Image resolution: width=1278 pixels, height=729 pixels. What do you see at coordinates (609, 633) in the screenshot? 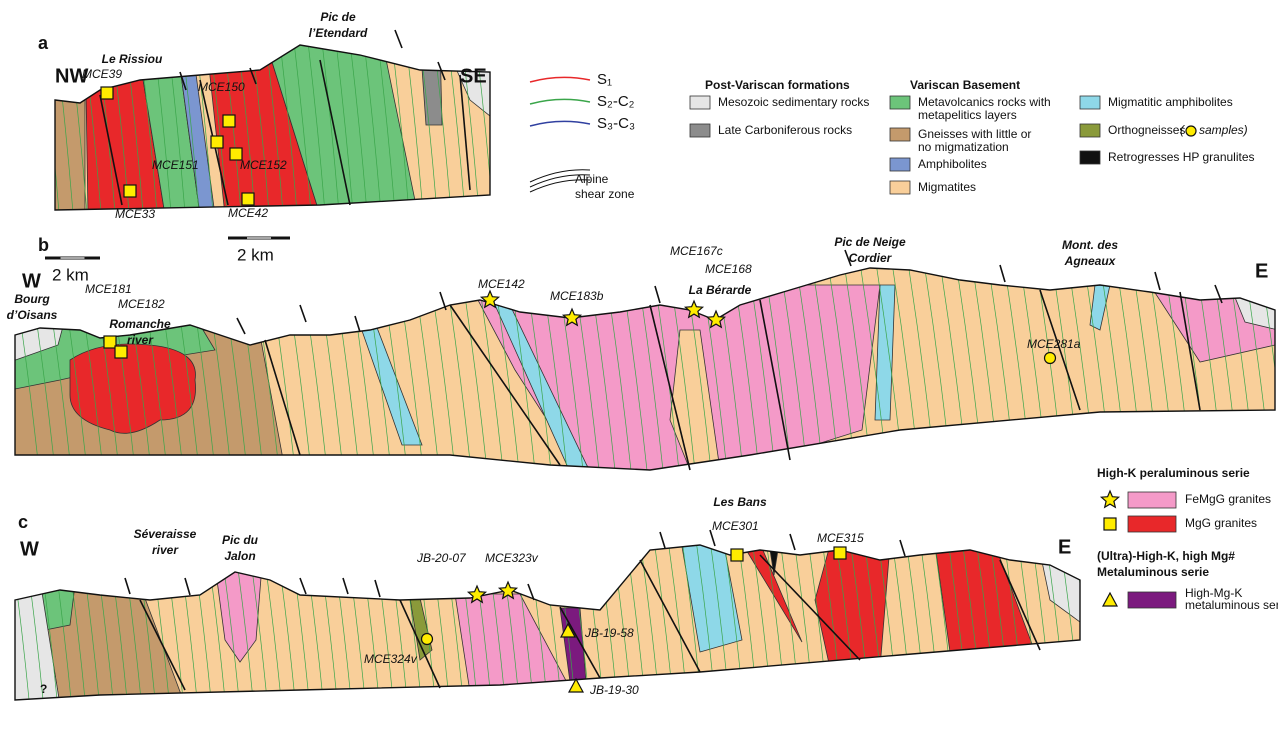
I see `sample-label: JB-19-58` at bounding box center [609, 633].